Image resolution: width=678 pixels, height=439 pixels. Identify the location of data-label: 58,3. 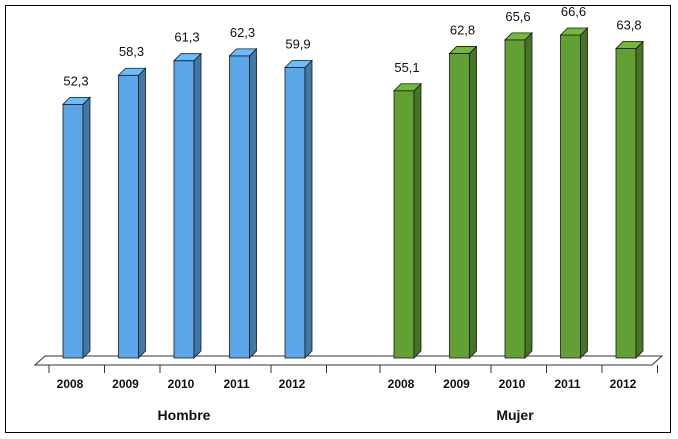
(131, 51).